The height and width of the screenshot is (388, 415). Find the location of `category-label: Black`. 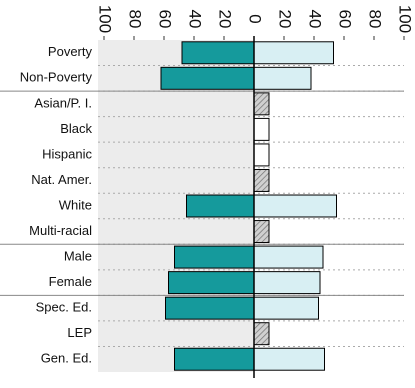

category-label: Black is located at coordinates (76, 128).